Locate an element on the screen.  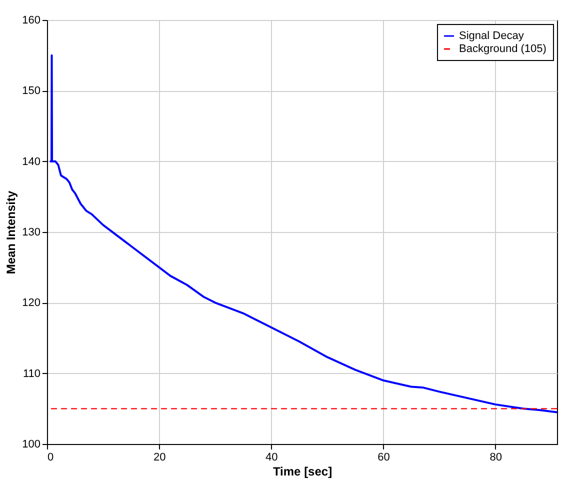
x-tick-label: 40 is located at coordinates (272, 458).